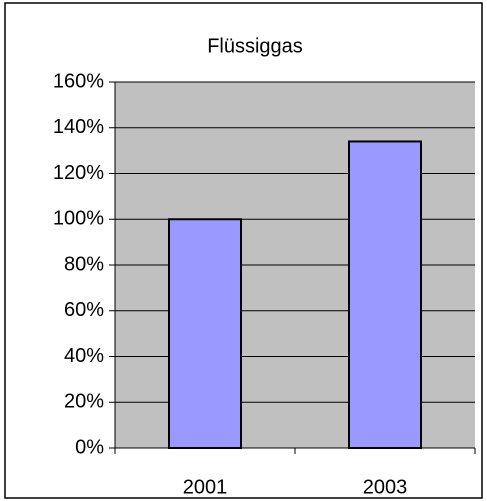  I want to click on x-tick-label: 2003, so click(385, 487).